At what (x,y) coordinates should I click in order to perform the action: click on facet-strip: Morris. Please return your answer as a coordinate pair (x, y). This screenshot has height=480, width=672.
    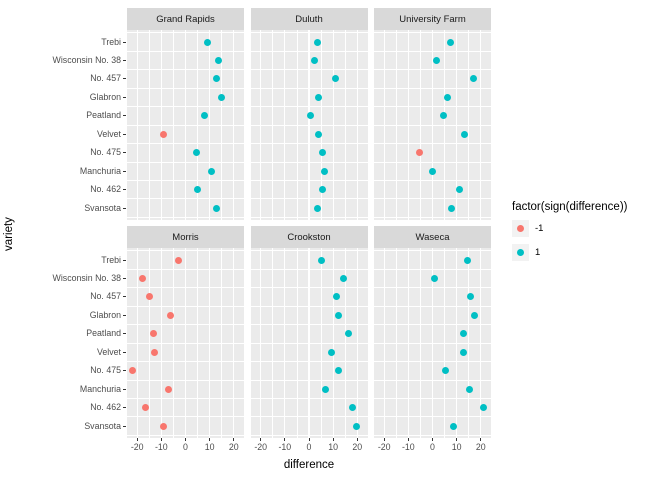
    Looking at the image, I should click on (185, 237).